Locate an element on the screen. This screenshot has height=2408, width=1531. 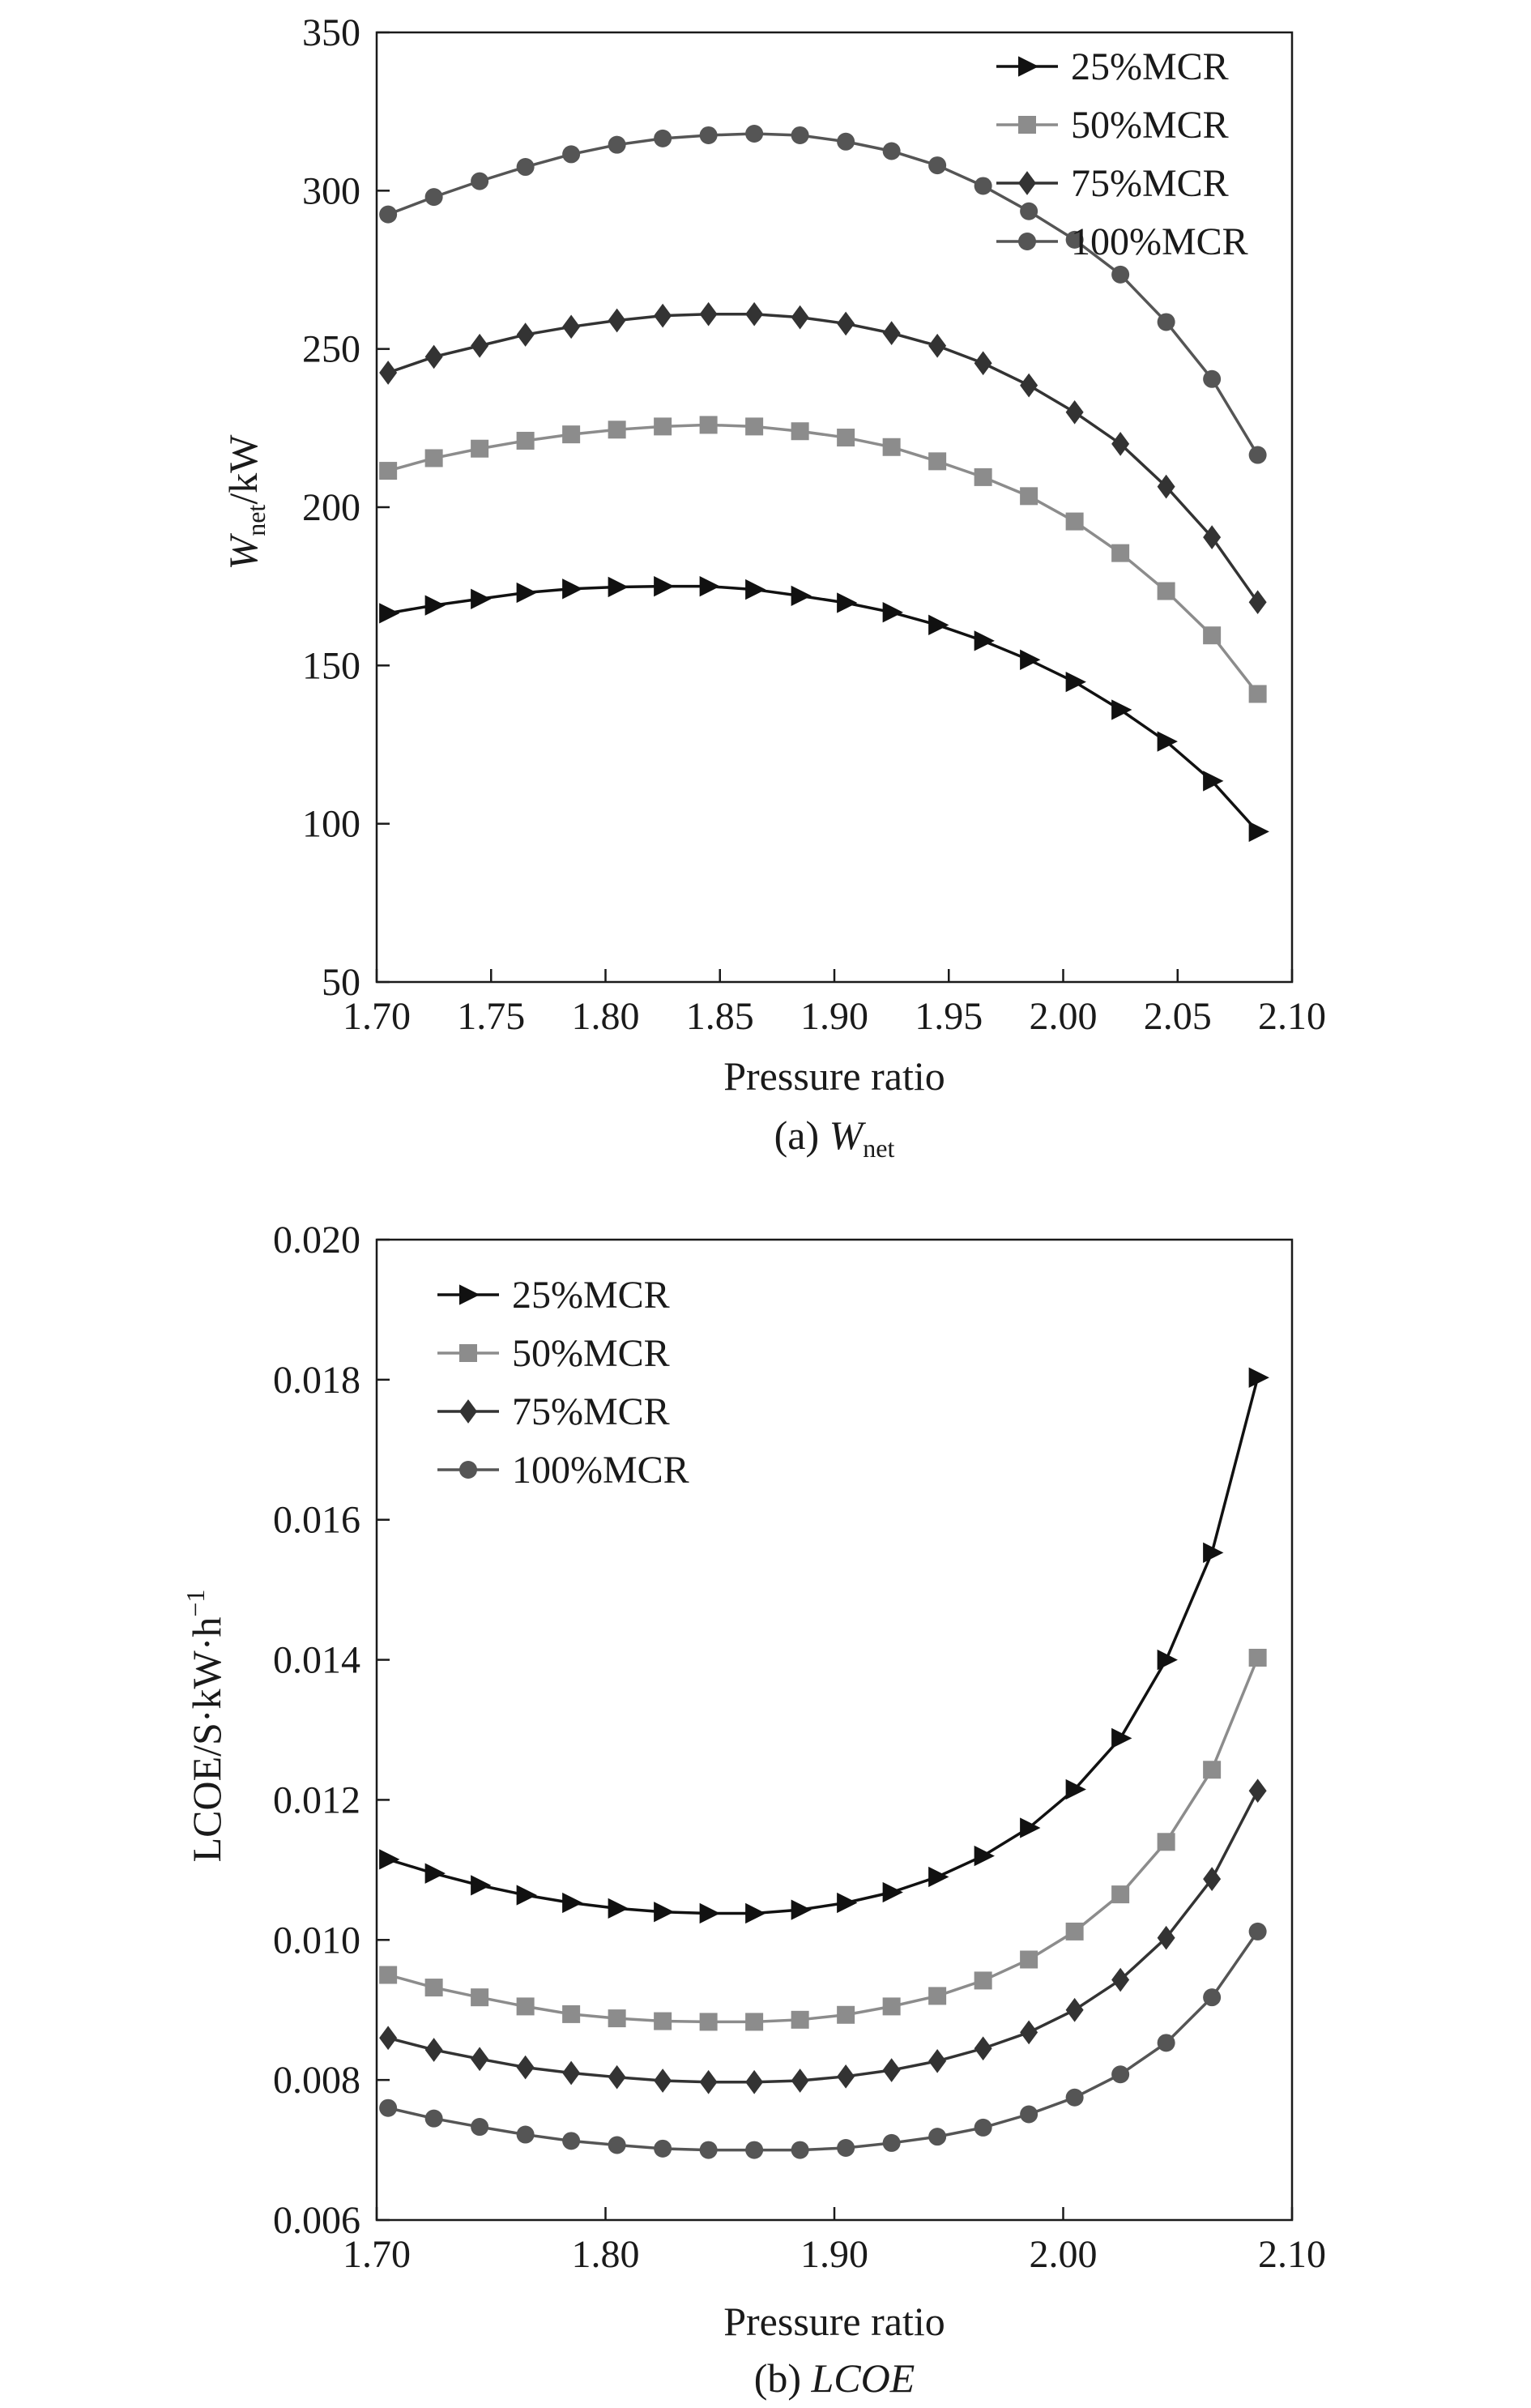
series-line-100-pct-mcr is located at coordinates (823, 2041).